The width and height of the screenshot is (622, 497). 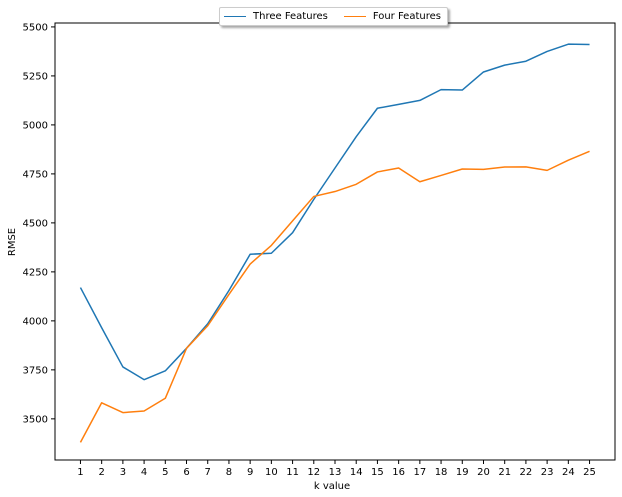 What do you see at coordinates (333, 16) in the screenshot?
I see `legend: Three Features Four Features` at bounding box center [333, 16].